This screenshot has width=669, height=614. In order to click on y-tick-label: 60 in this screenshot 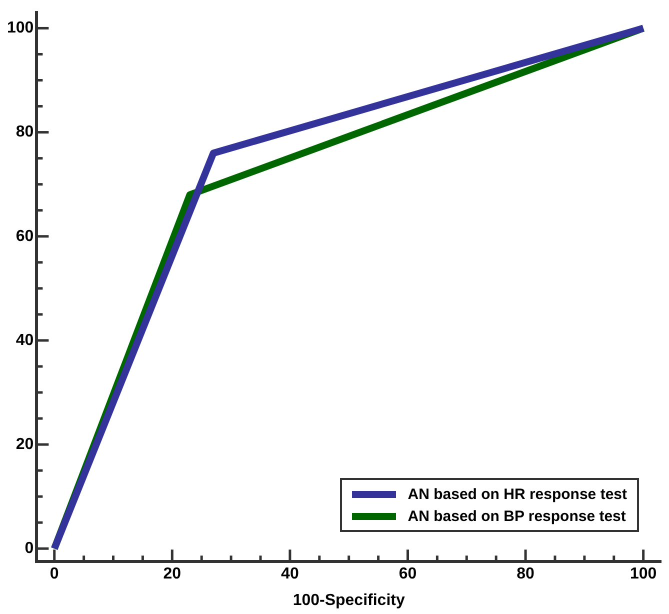, I will do `click(25, 236)`.